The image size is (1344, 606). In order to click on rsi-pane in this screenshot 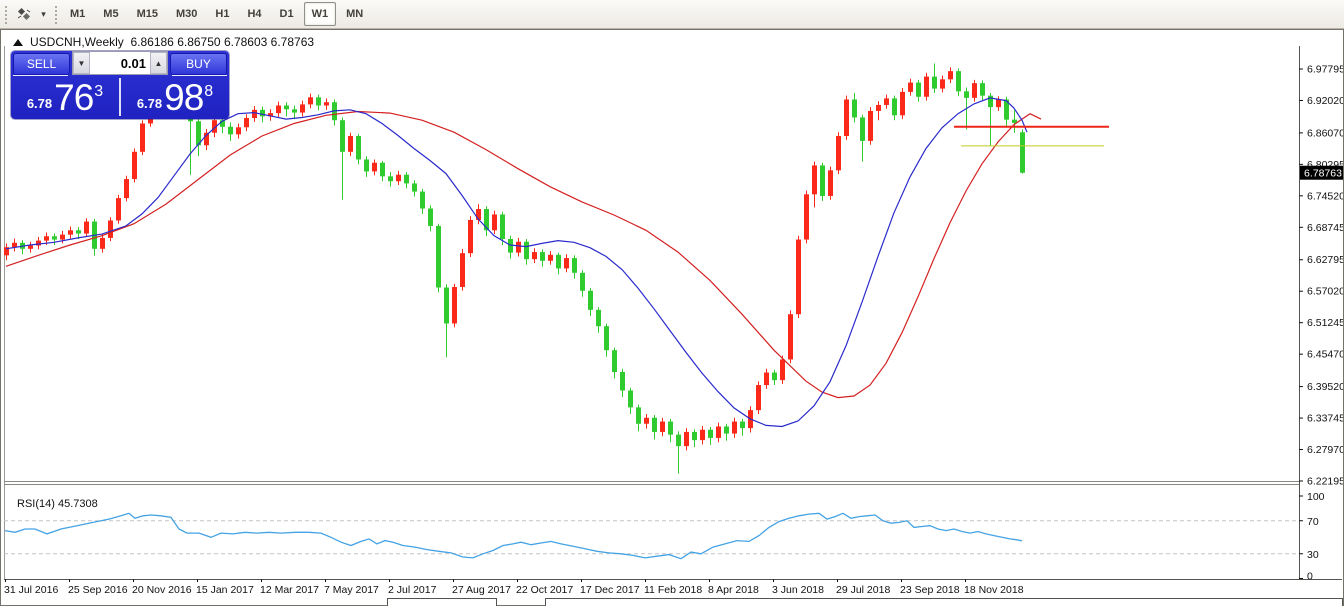, I will do `click(651, 536)`.